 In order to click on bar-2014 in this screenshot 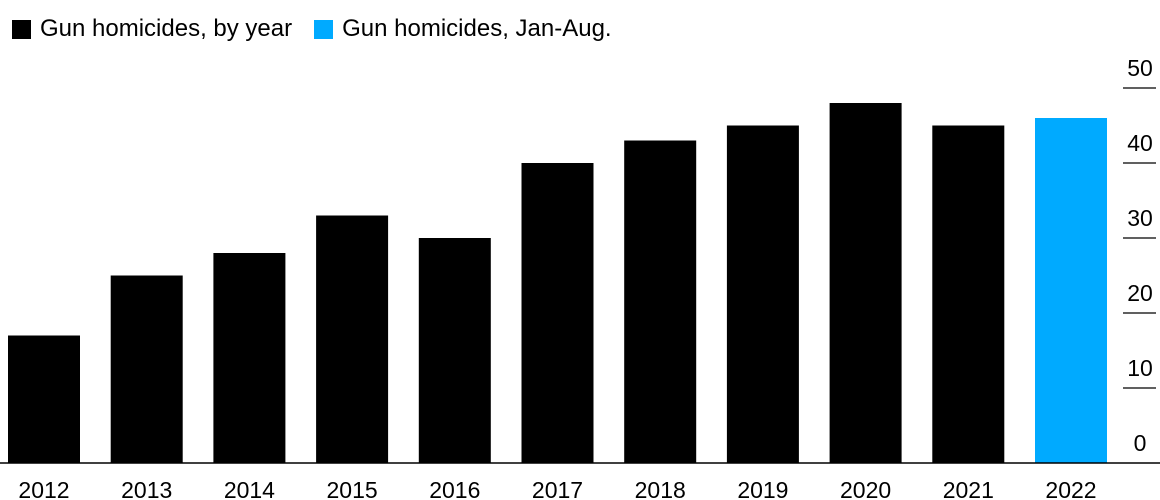, I will do `click(249, 358)`.